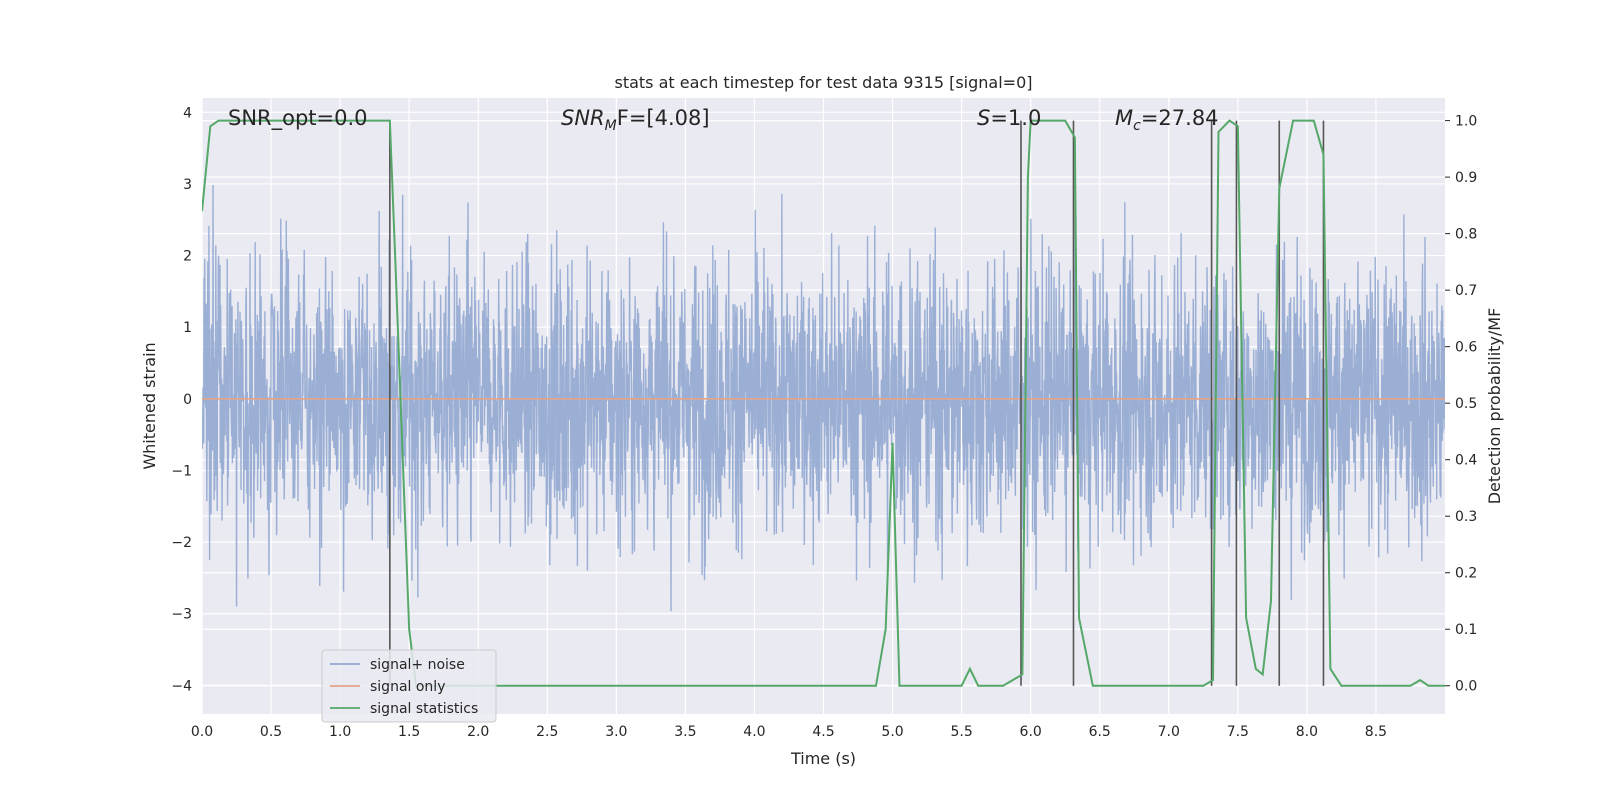 This screenshot has width=1600, height=800. Describe the element at coordinates (1466, 235) in the screenshot. I see `right-y-tick-label: 0.8` at that location.